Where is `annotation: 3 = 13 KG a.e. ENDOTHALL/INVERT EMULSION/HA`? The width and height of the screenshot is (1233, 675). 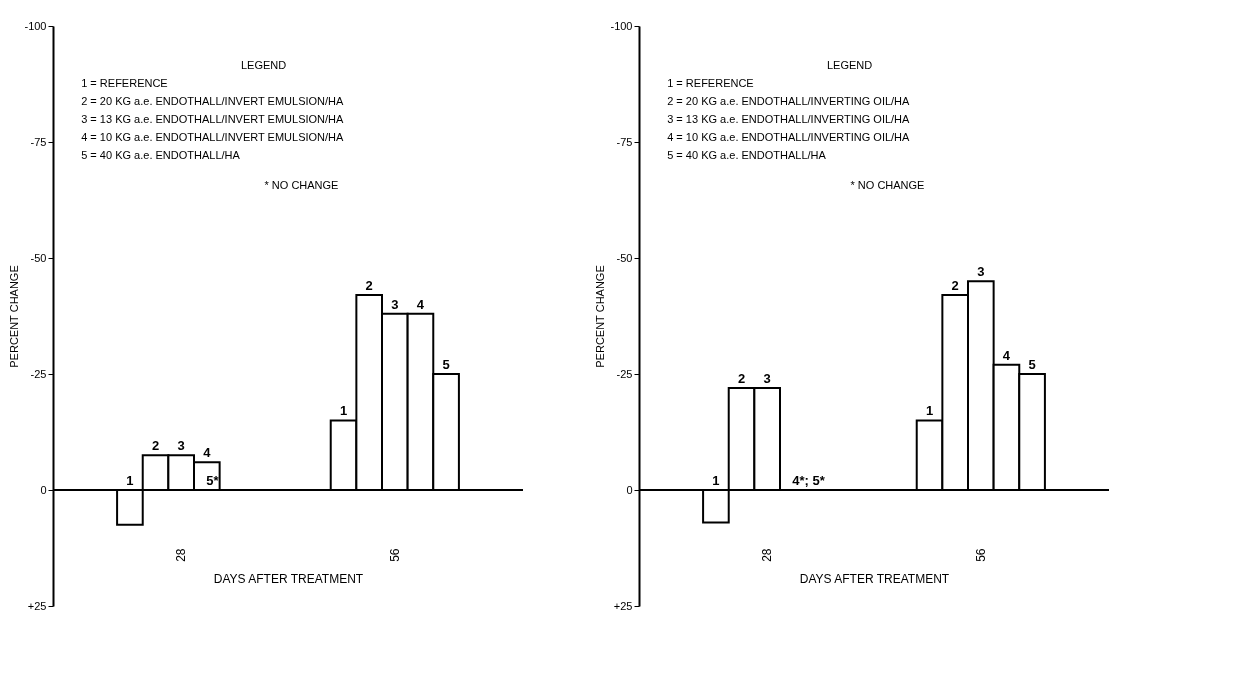 annotation: 3 = 13 KG a.e. ENDOTHALL/INVERT EMULSION/HA is located at coordinates (213, 119).